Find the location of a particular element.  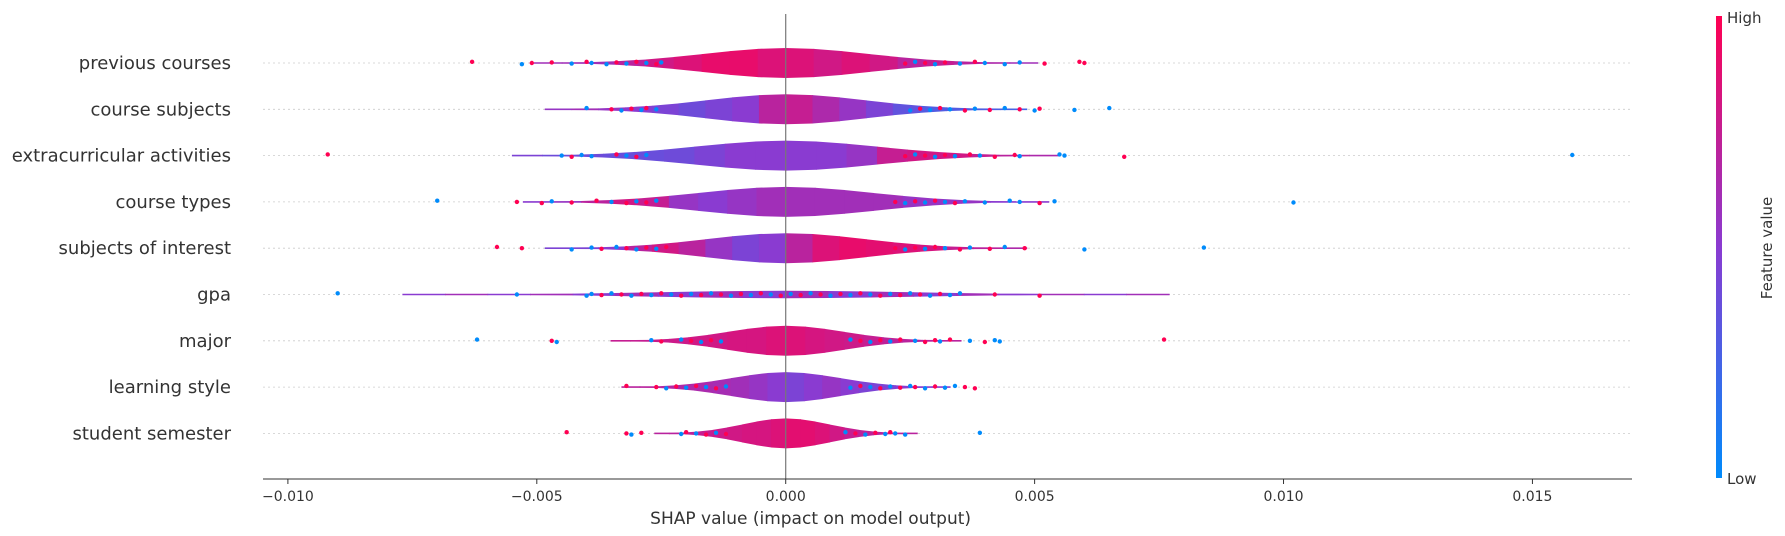

x-axis: −0.010 −0.005 0.000 0.005 0.010 0.015 is located at coordinates (947, 491).